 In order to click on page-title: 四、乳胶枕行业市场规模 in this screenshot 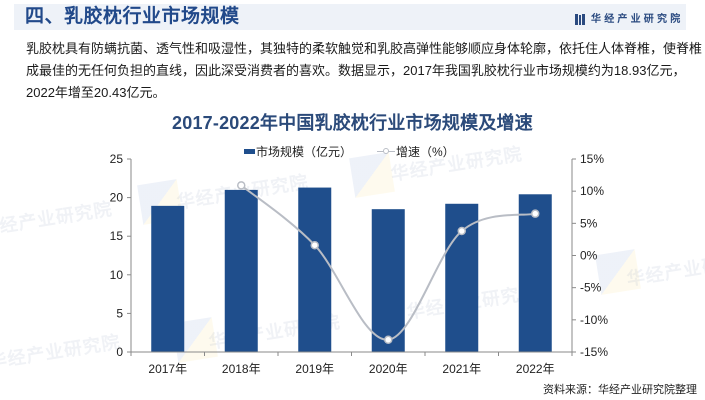, I will do `click(132, 16)`.